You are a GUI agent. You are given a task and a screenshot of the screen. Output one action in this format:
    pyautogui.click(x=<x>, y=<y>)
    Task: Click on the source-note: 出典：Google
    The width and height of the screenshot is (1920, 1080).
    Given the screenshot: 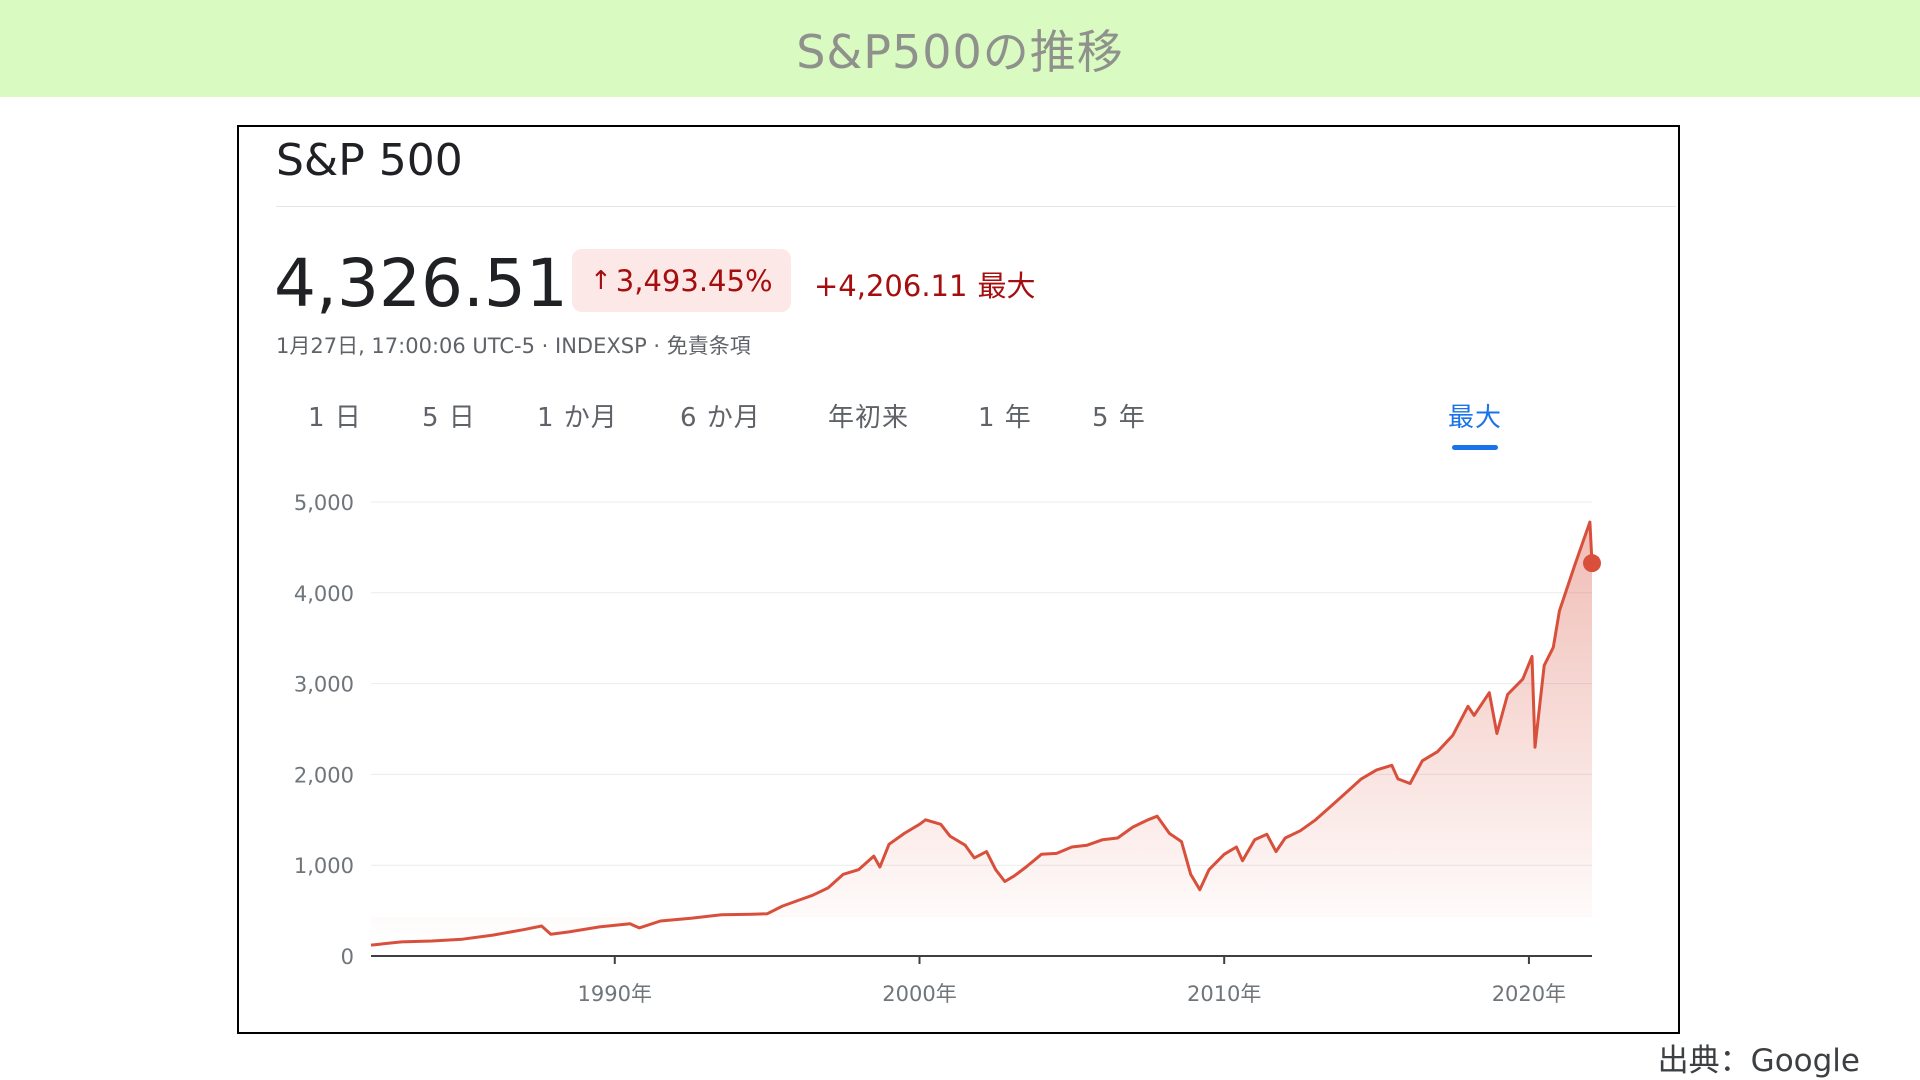 What is the action you would take?
    pyautogui.click(x=1758, y=1061)
    